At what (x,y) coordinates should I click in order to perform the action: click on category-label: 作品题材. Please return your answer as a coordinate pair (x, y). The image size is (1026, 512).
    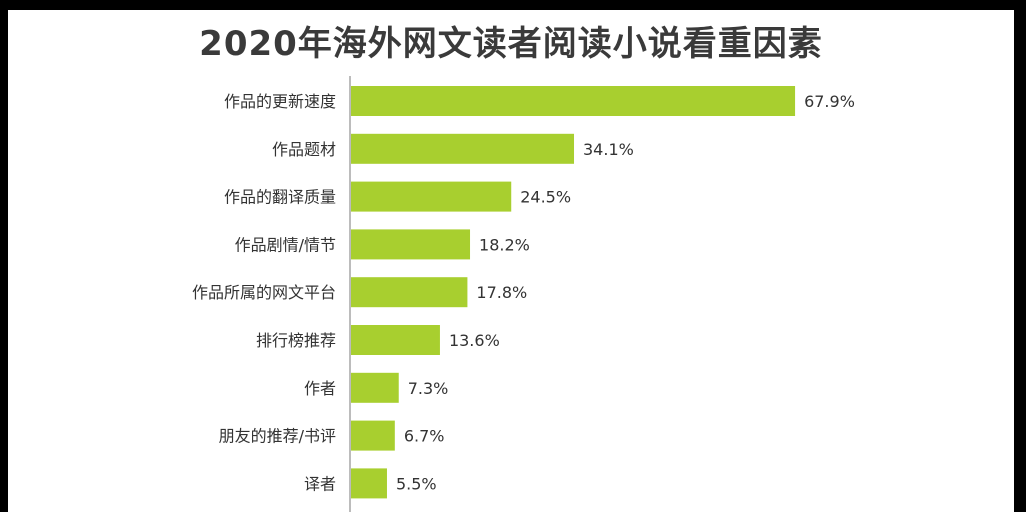
    Looking at the image, I should click on (304, 149).